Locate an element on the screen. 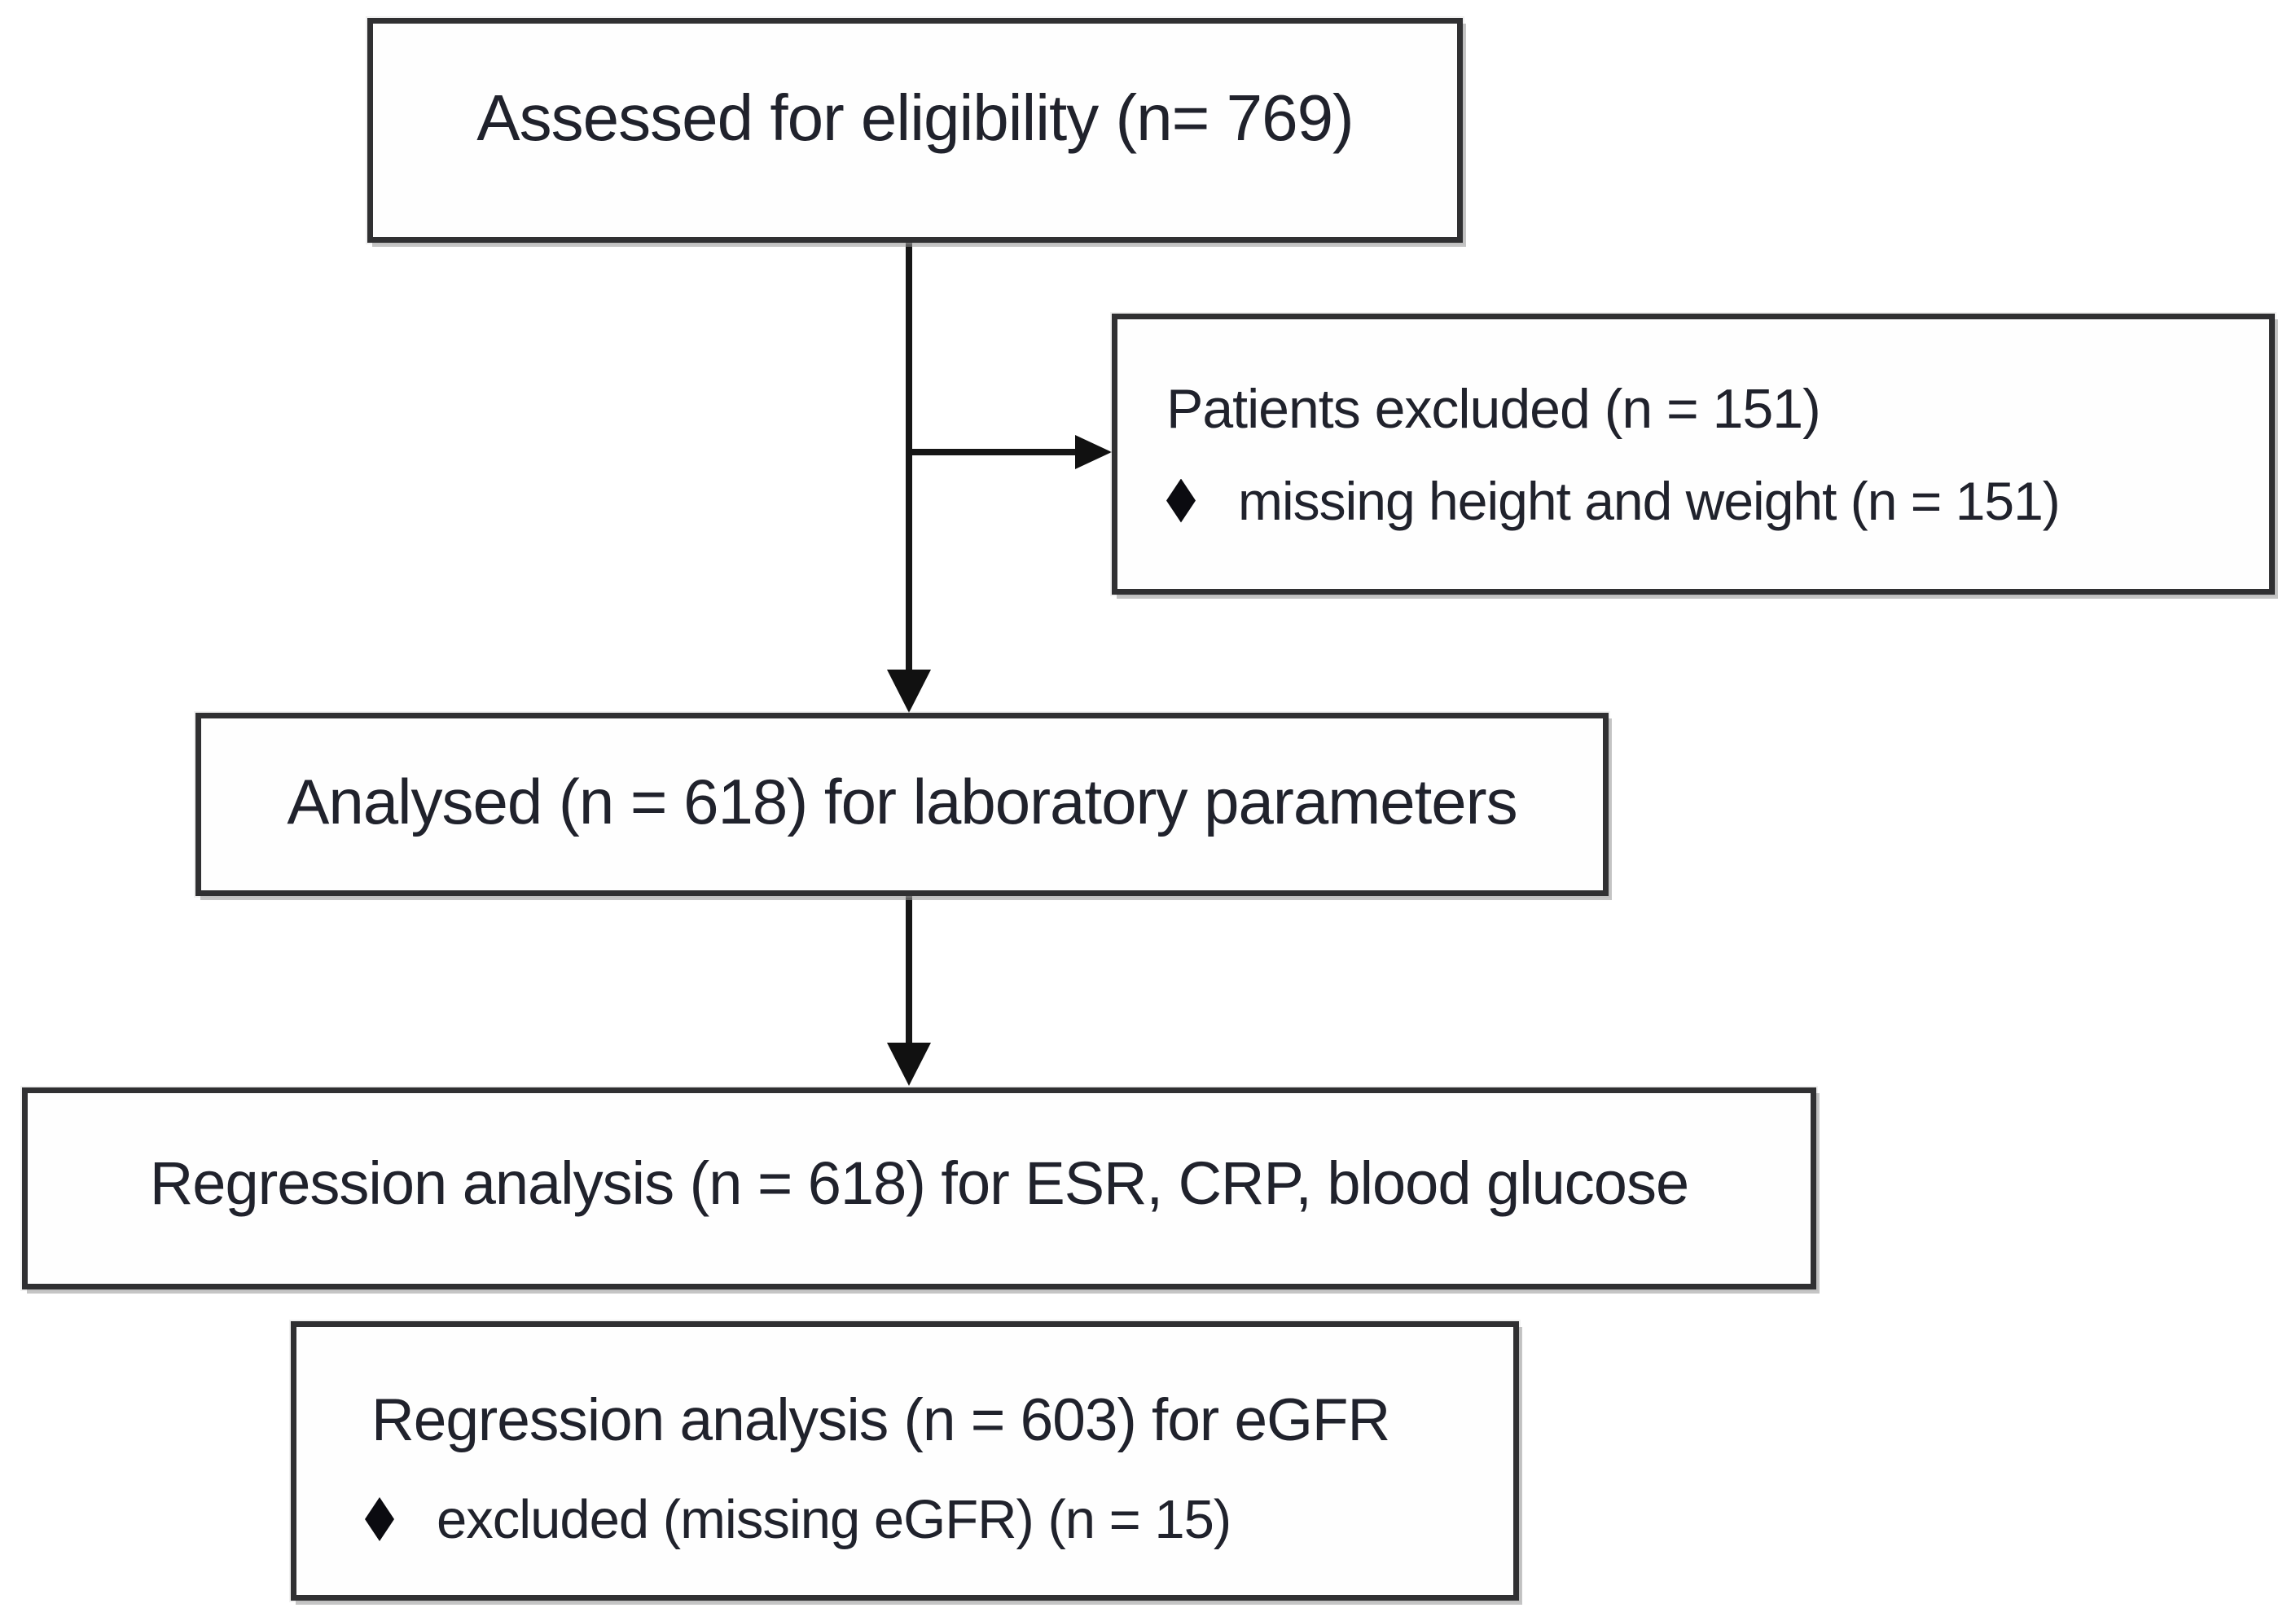 The width and height of the screenshot is (2296, 1621). excluded-bullet-label: missing height and weight (n = 151) is located at coordinates (1649, 500).